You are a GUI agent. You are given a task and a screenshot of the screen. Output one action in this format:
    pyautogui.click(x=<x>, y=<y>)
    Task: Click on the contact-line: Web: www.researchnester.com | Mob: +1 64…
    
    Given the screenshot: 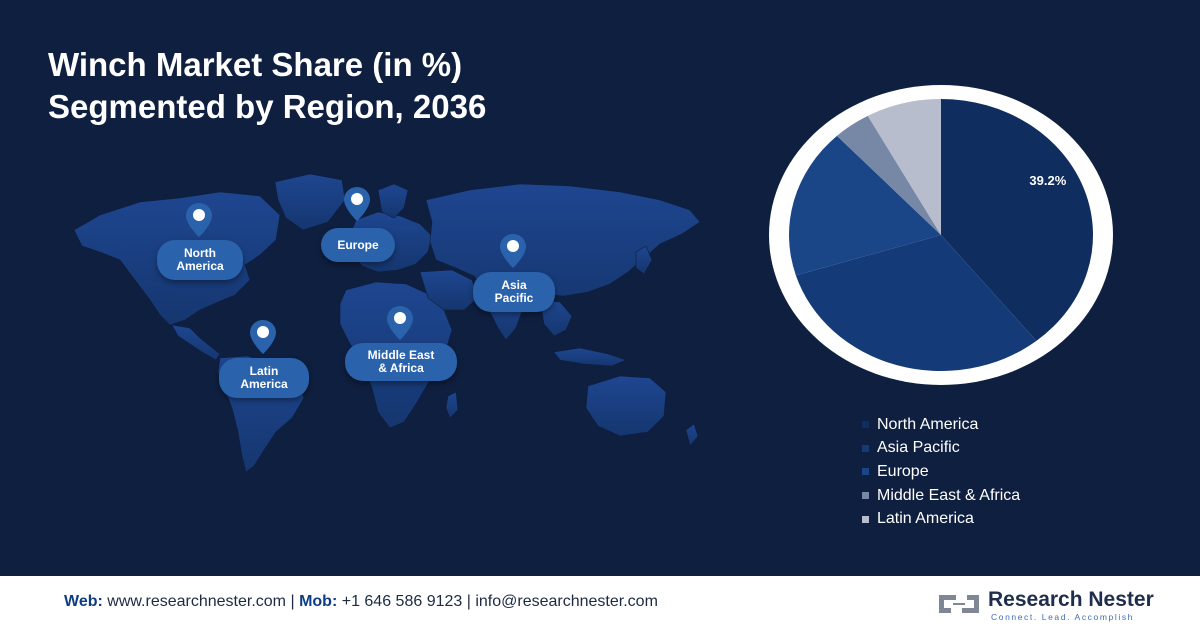 What is the action you would take?
    pyautogui.click(x=361, y=602)
    